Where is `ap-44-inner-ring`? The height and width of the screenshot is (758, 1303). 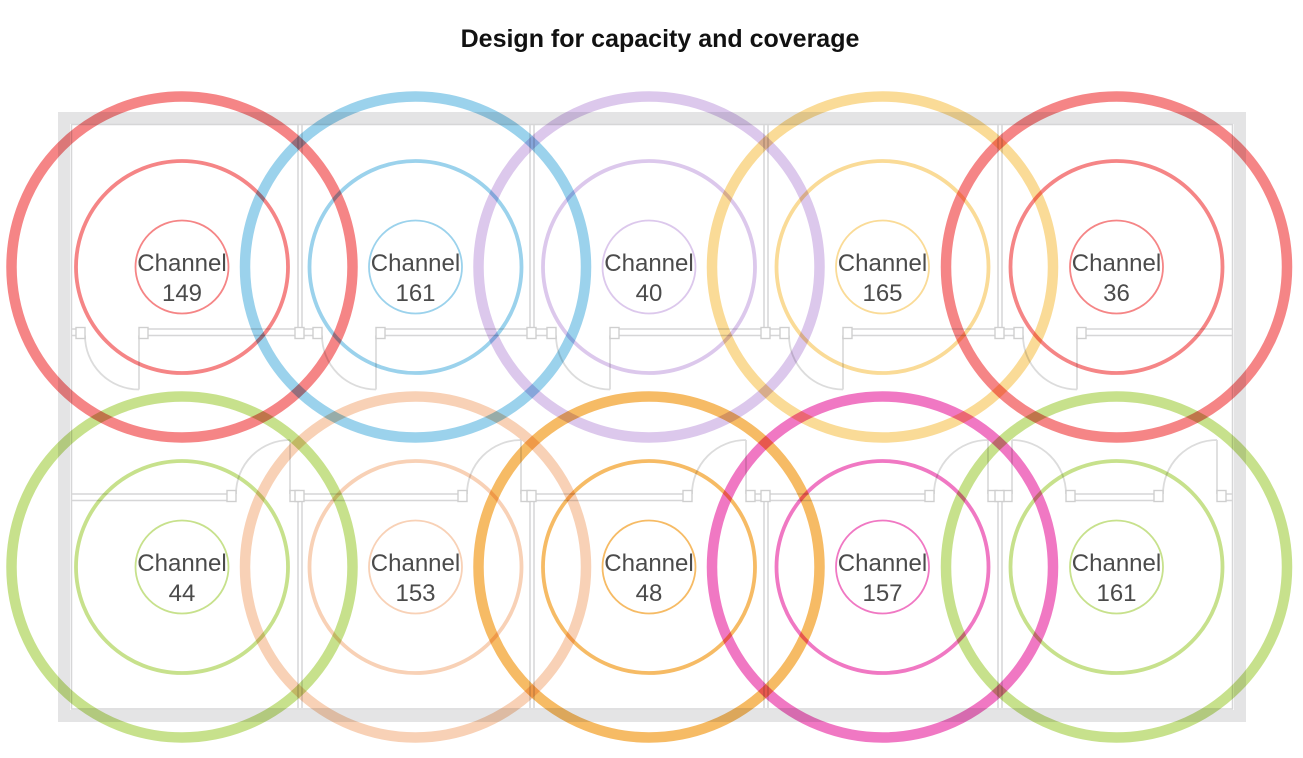 ap-44-inner-ring is located at coordinates (182, 567).